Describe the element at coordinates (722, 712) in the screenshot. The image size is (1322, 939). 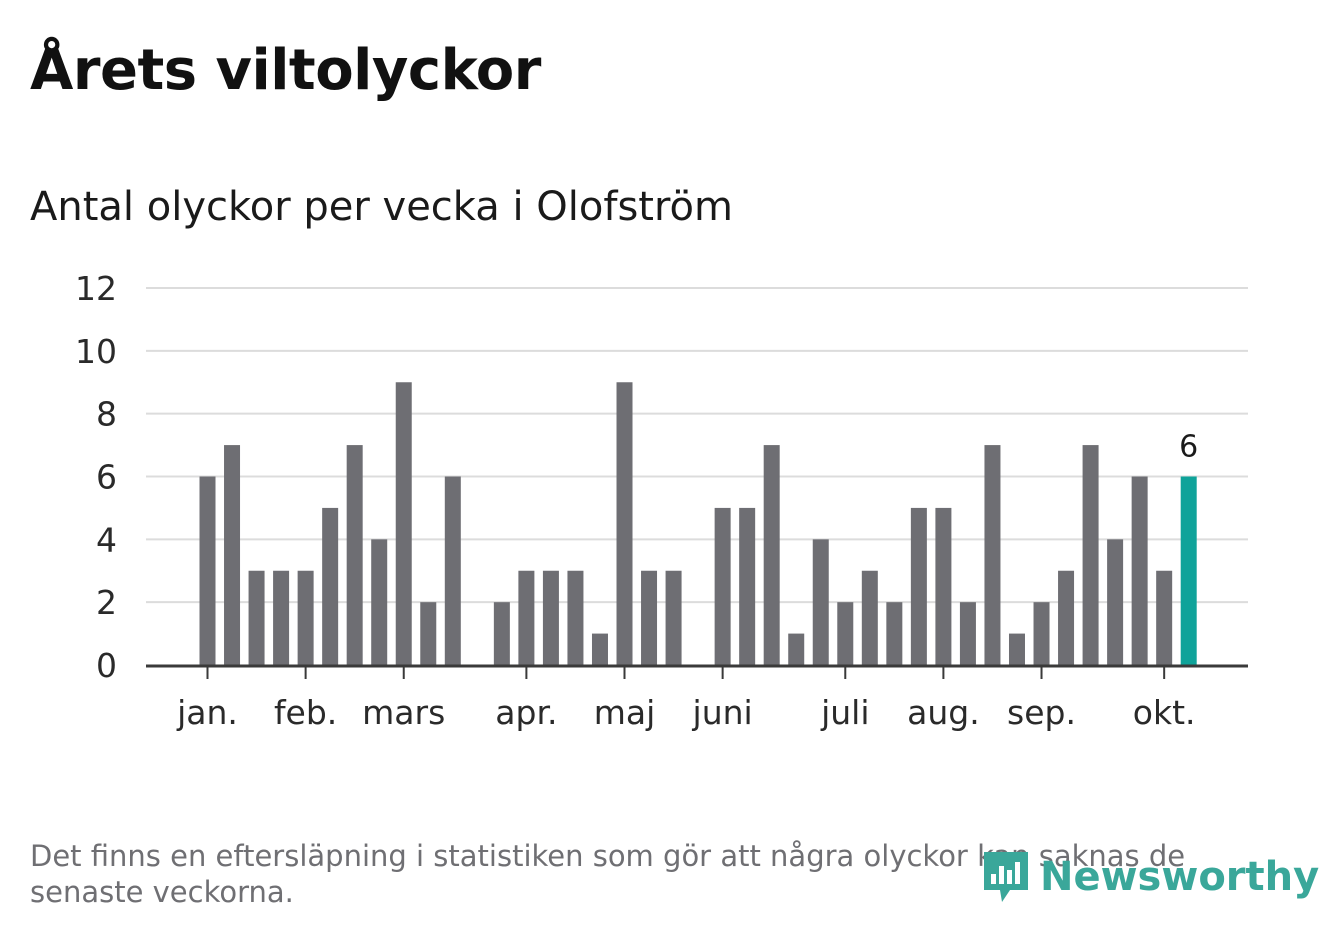
I see `x-tick-label: juni` at that location.